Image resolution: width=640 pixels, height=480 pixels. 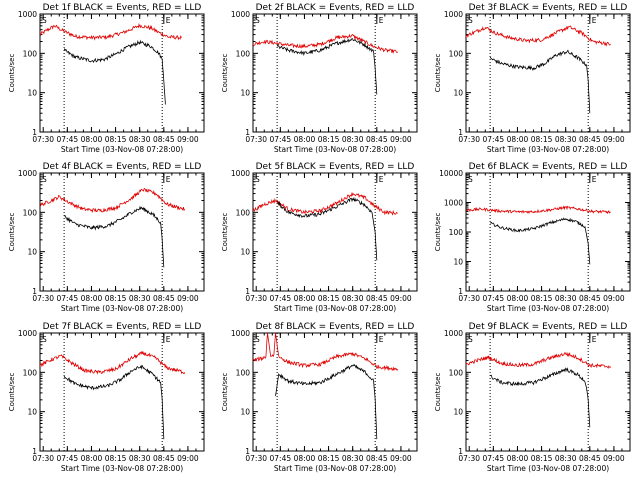 I want to click on chart-title: Det 7f BLACK = Events, RED = LLD, so click(x=122, y=327).